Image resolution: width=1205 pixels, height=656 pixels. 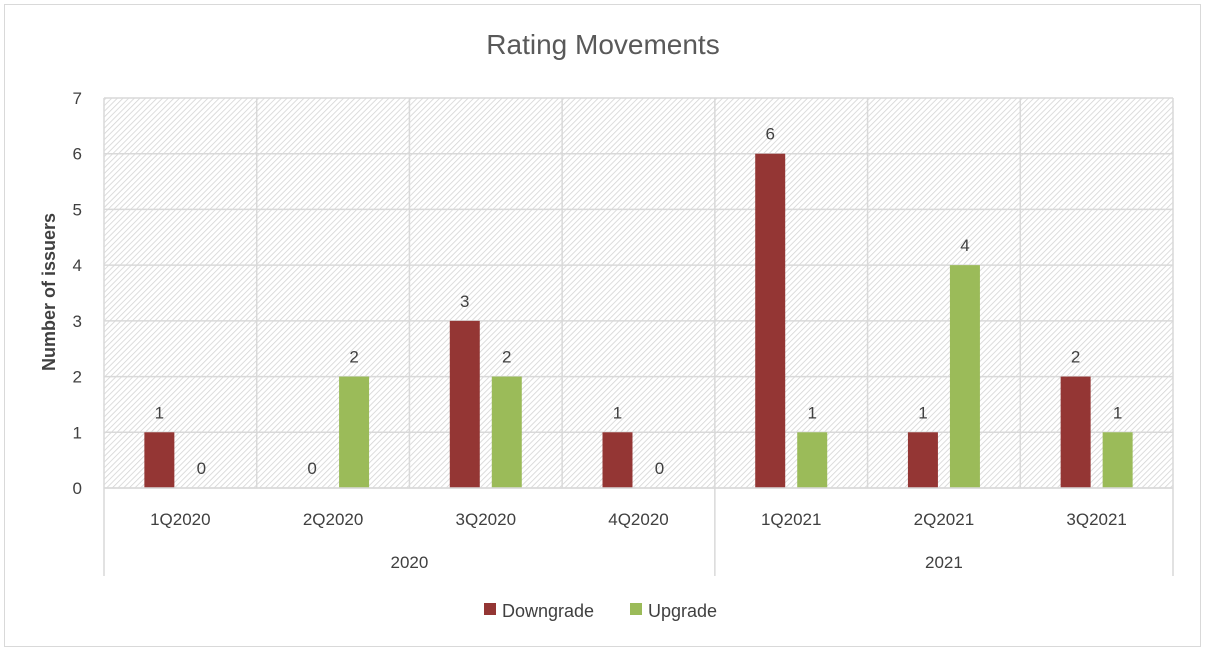 I want to click on y-tick-label: 1, so click(x=77, y=432).